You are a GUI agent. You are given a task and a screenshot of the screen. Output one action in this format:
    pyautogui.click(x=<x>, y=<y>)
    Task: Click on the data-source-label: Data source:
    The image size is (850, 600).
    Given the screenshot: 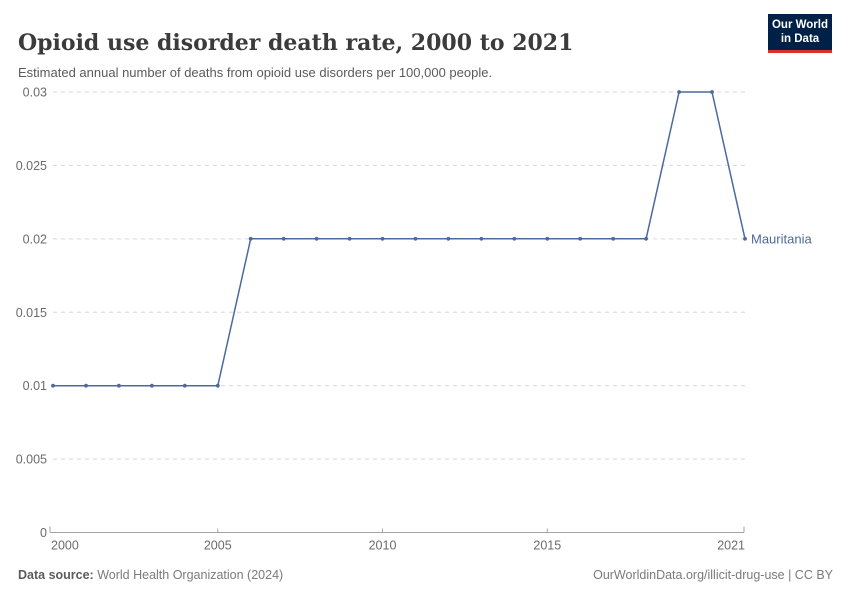 What is the action you would take?
    pyautogui.click(x=56, y=575)
    